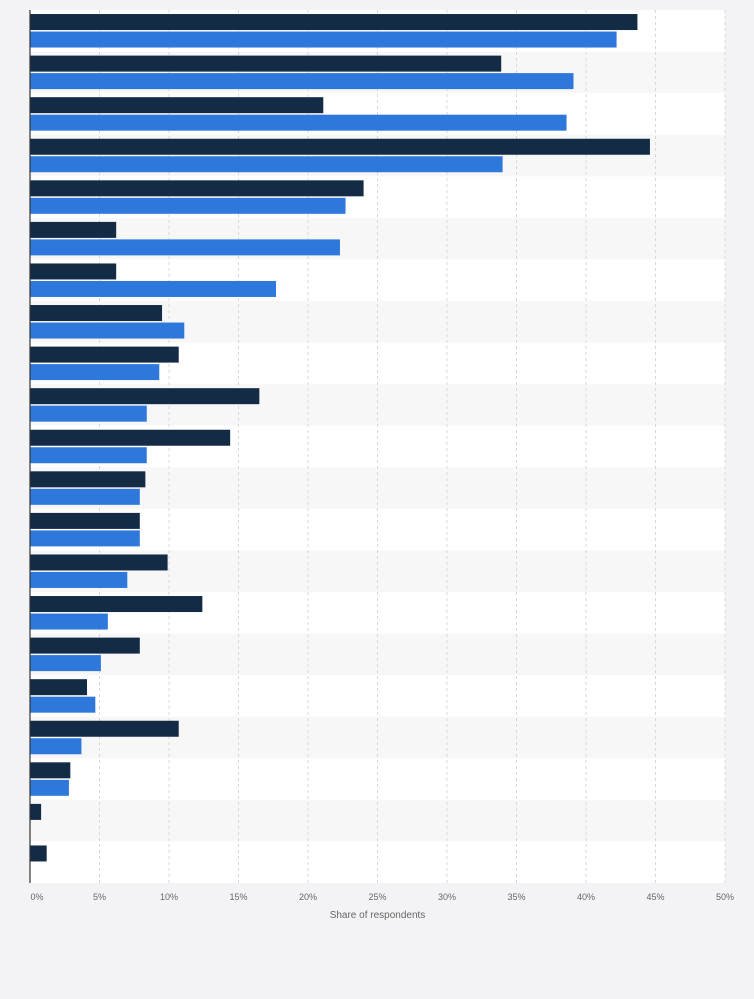 The height and width of the screenshot is (999, 754). What do you see at coordinates (65, 663) in the screenshot?
I see `bar-series2-row16` at bounding box center [65, 663].